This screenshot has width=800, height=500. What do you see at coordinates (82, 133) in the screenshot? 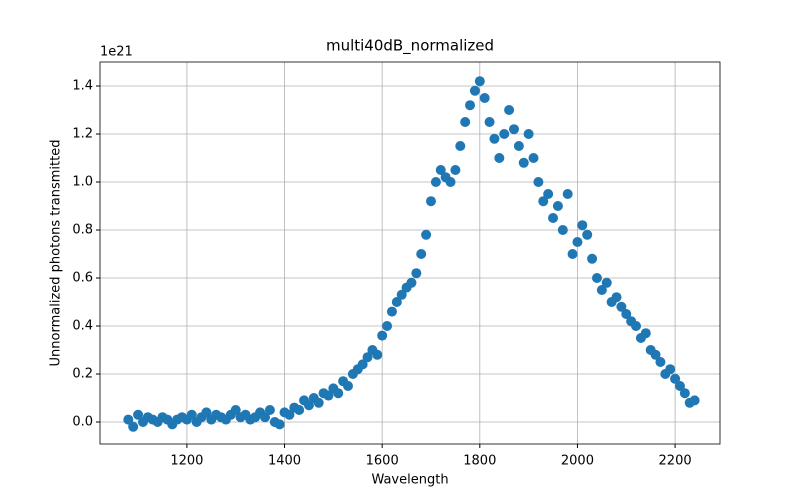
I see `y-tick-label: 1.2` at bounding box center [82, 133].